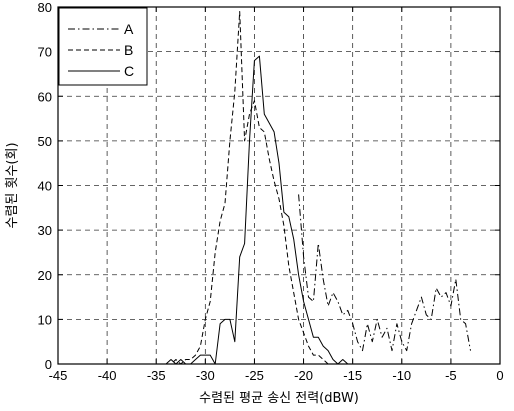 This screenshot has height=411, width=514. What do you see at coordinates (45, 230) in the screenshot?
I see `y-tick-label: 30` at bounding box center [45, 230].